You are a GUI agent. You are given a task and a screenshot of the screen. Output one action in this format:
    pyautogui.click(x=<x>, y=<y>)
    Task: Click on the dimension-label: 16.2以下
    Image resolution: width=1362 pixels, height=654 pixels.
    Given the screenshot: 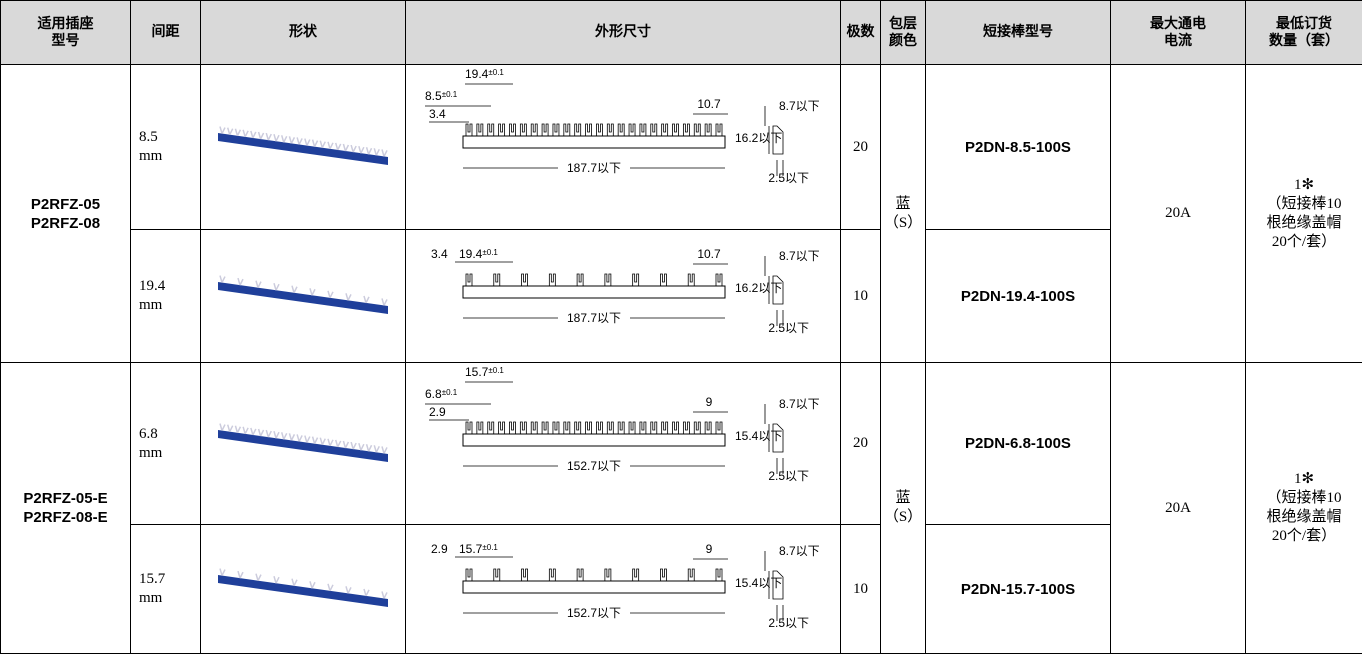 What is the action you would take?
    pyautogui.click(x=758, y=138)
    